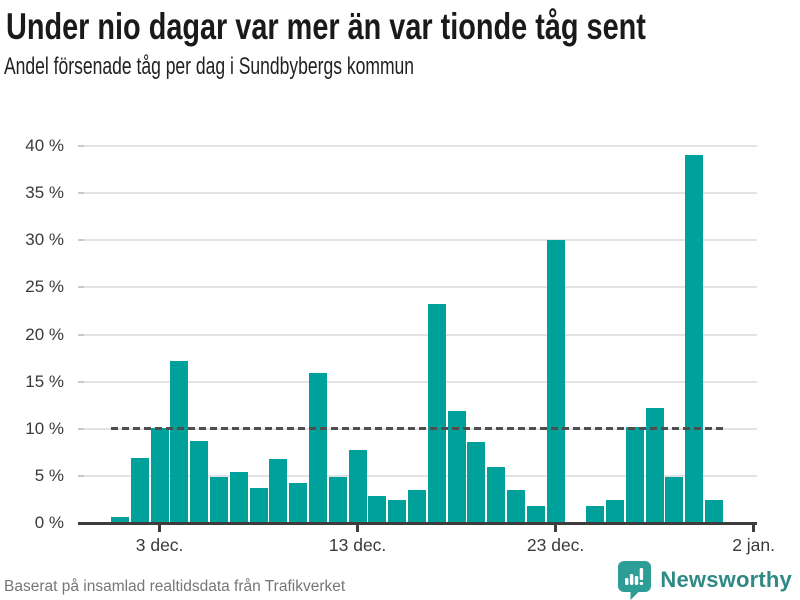 The width and height of the screenshot is (800, 600). What do you see at coordinates (726, 579) in the screenshot?
I see `newsworthy-wordmark: Newsworthy` at bounding box center [726, 579].